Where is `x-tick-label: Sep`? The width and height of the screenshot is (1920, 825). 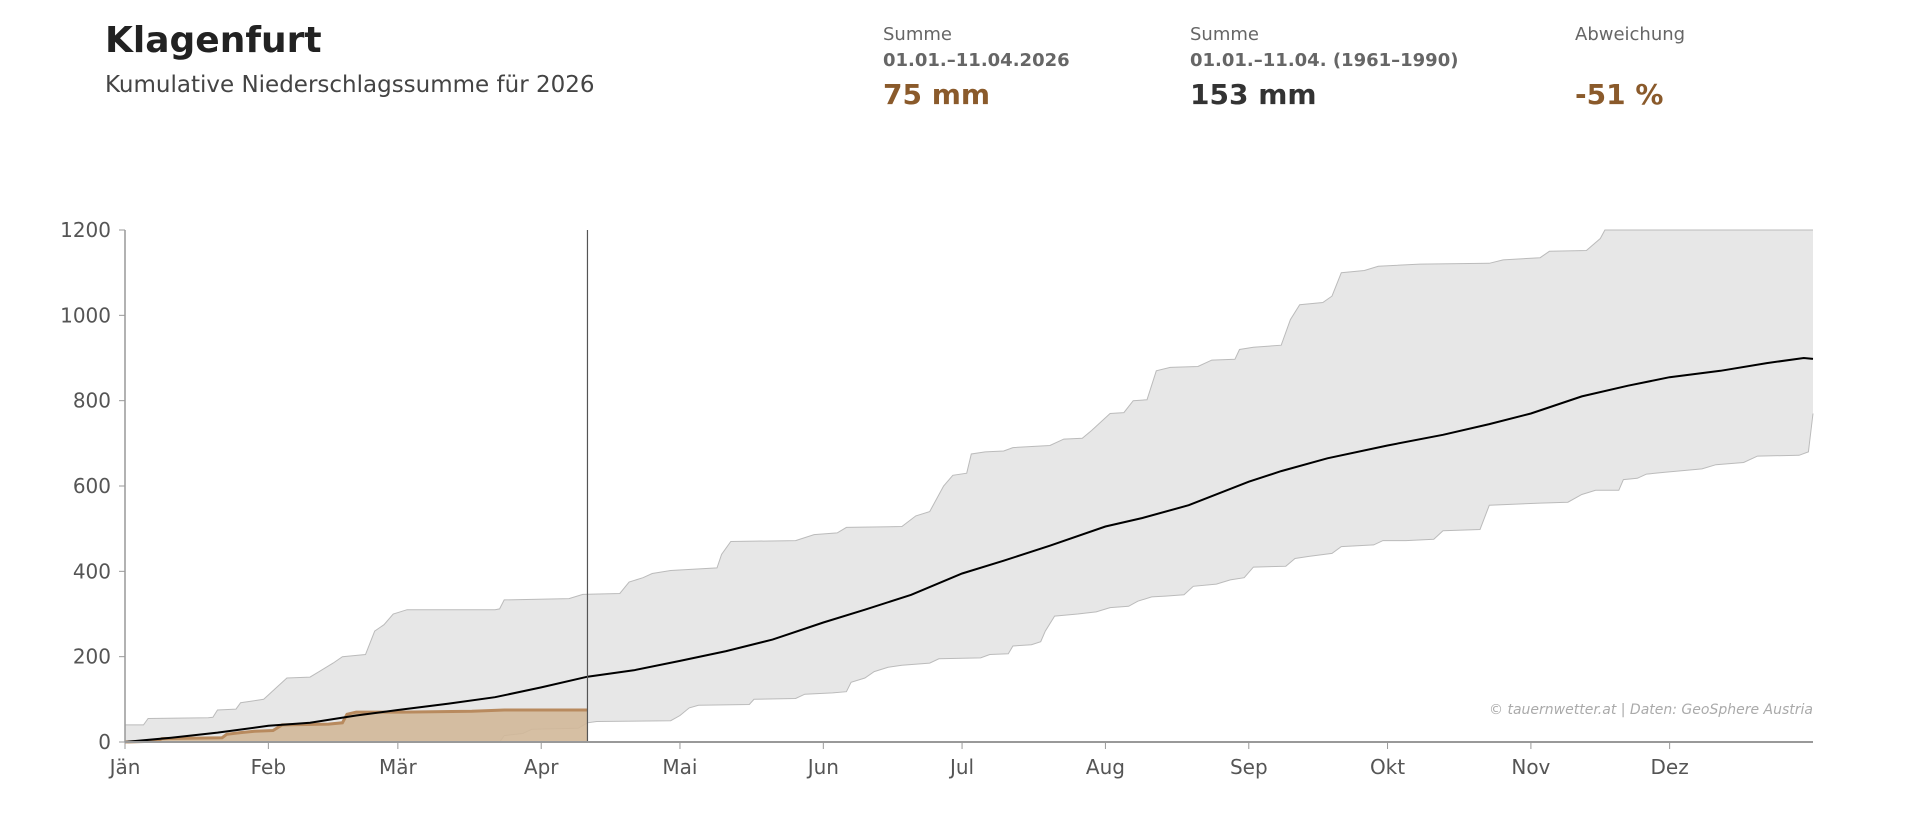 x-tick-label: Sep is located at coordinates (1249, 767).